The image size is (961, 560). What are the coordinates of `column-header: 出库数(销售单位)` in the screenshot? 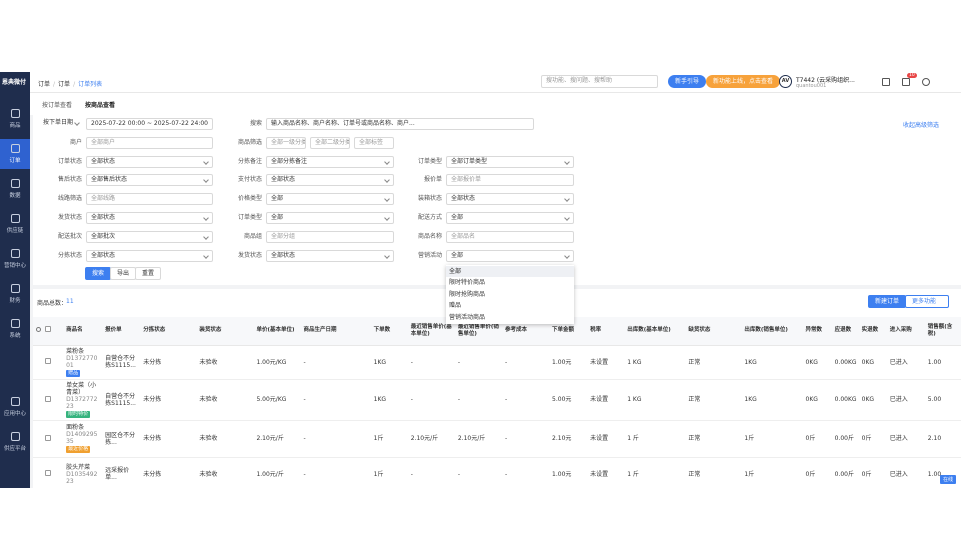 It's located at (772, 331).